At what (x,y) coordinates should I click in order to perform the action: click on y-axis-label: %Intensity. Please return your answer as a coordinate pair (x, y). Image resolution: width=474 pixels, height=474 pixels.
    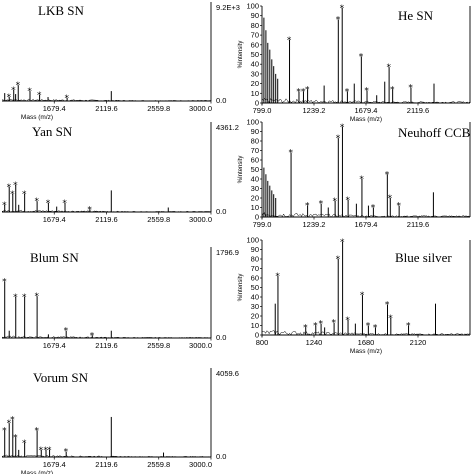
    Looking at the image, I should click on (241, 170).